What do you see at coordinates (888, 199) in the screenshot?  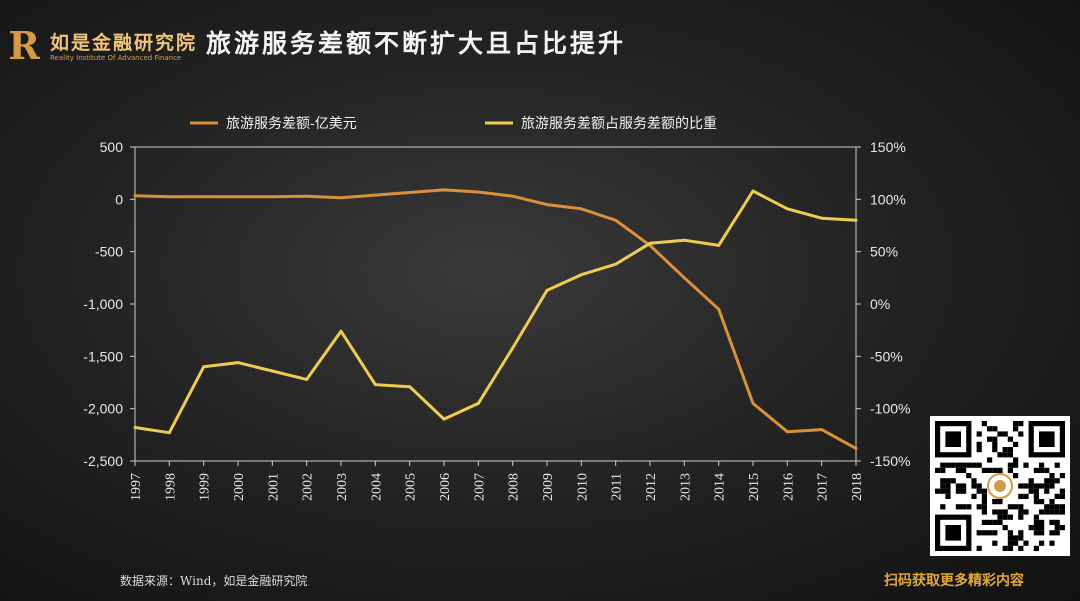 I see `right-axis-tick-label: 100%` at bounding box center [888, 199].